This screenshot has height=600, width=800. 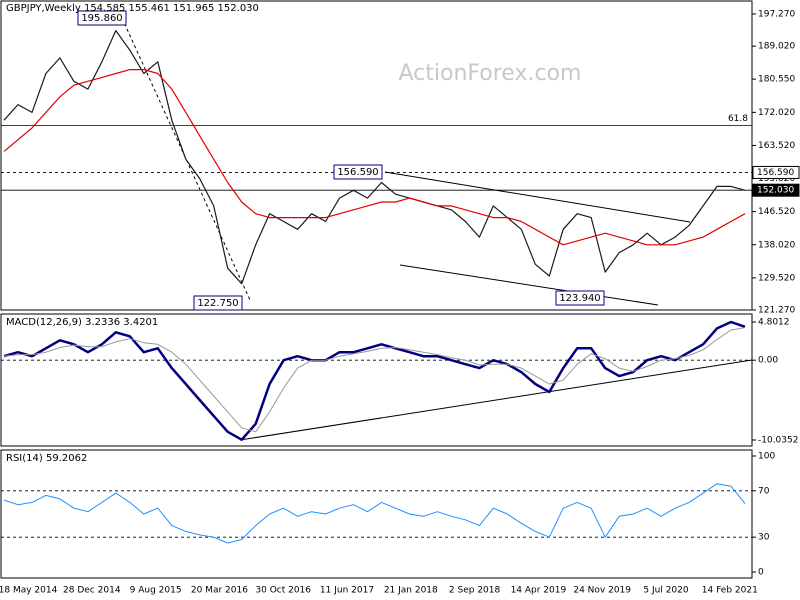 I want to click on panel-title: RSI(14) 59.2062, so click(x=46, y=458).